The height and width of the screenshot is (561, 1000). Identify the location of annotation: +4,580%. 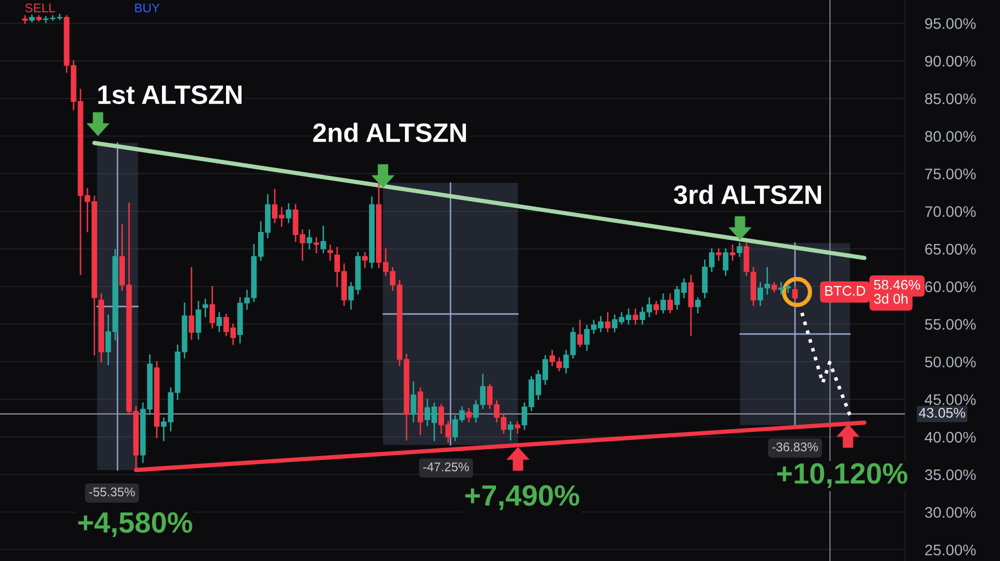
(135, 525).